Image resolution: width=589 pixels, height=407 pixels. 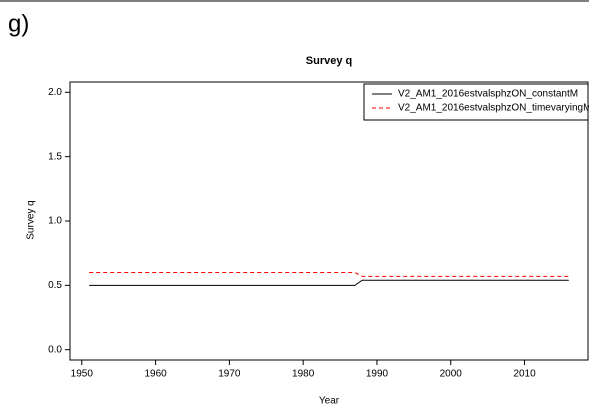 What do you see at coordinates (524, 374) in the screenshot?
I see `x-tick-label: 2010` at bounding box center [524, 374].